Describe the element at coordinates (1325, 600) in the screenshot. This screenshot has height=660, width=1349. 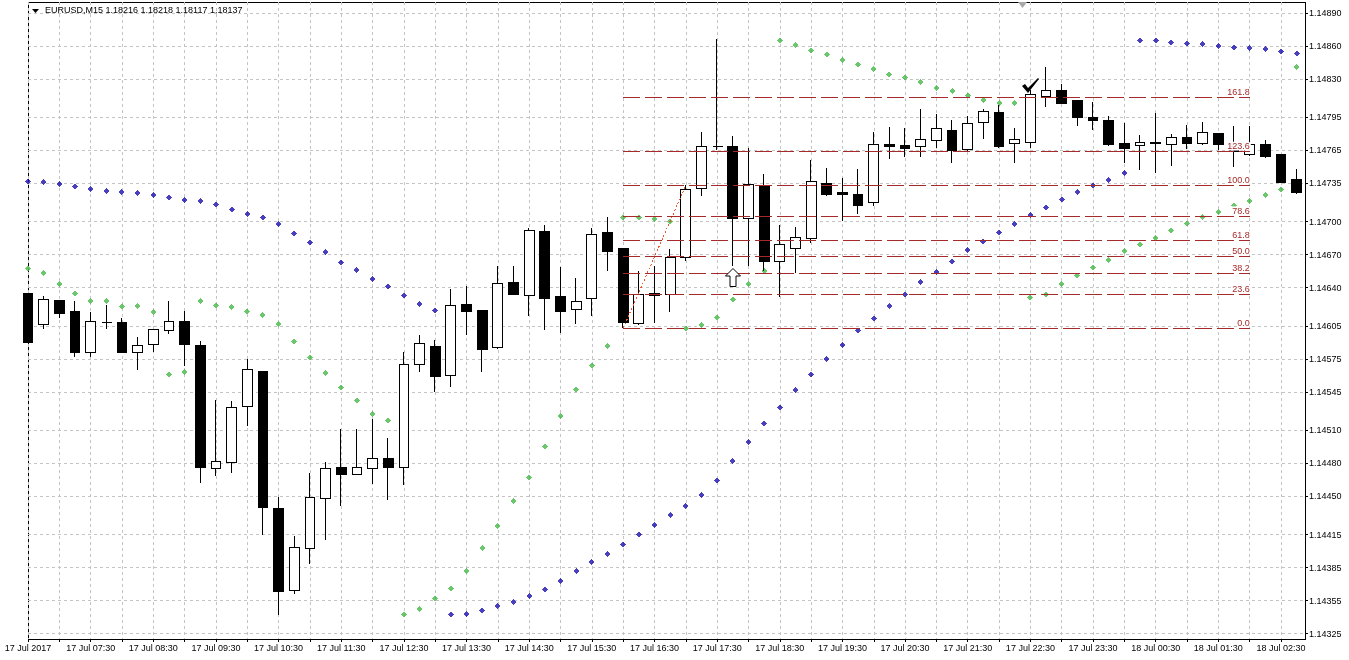
I see `y-tick-label: 1.14355` at that location.